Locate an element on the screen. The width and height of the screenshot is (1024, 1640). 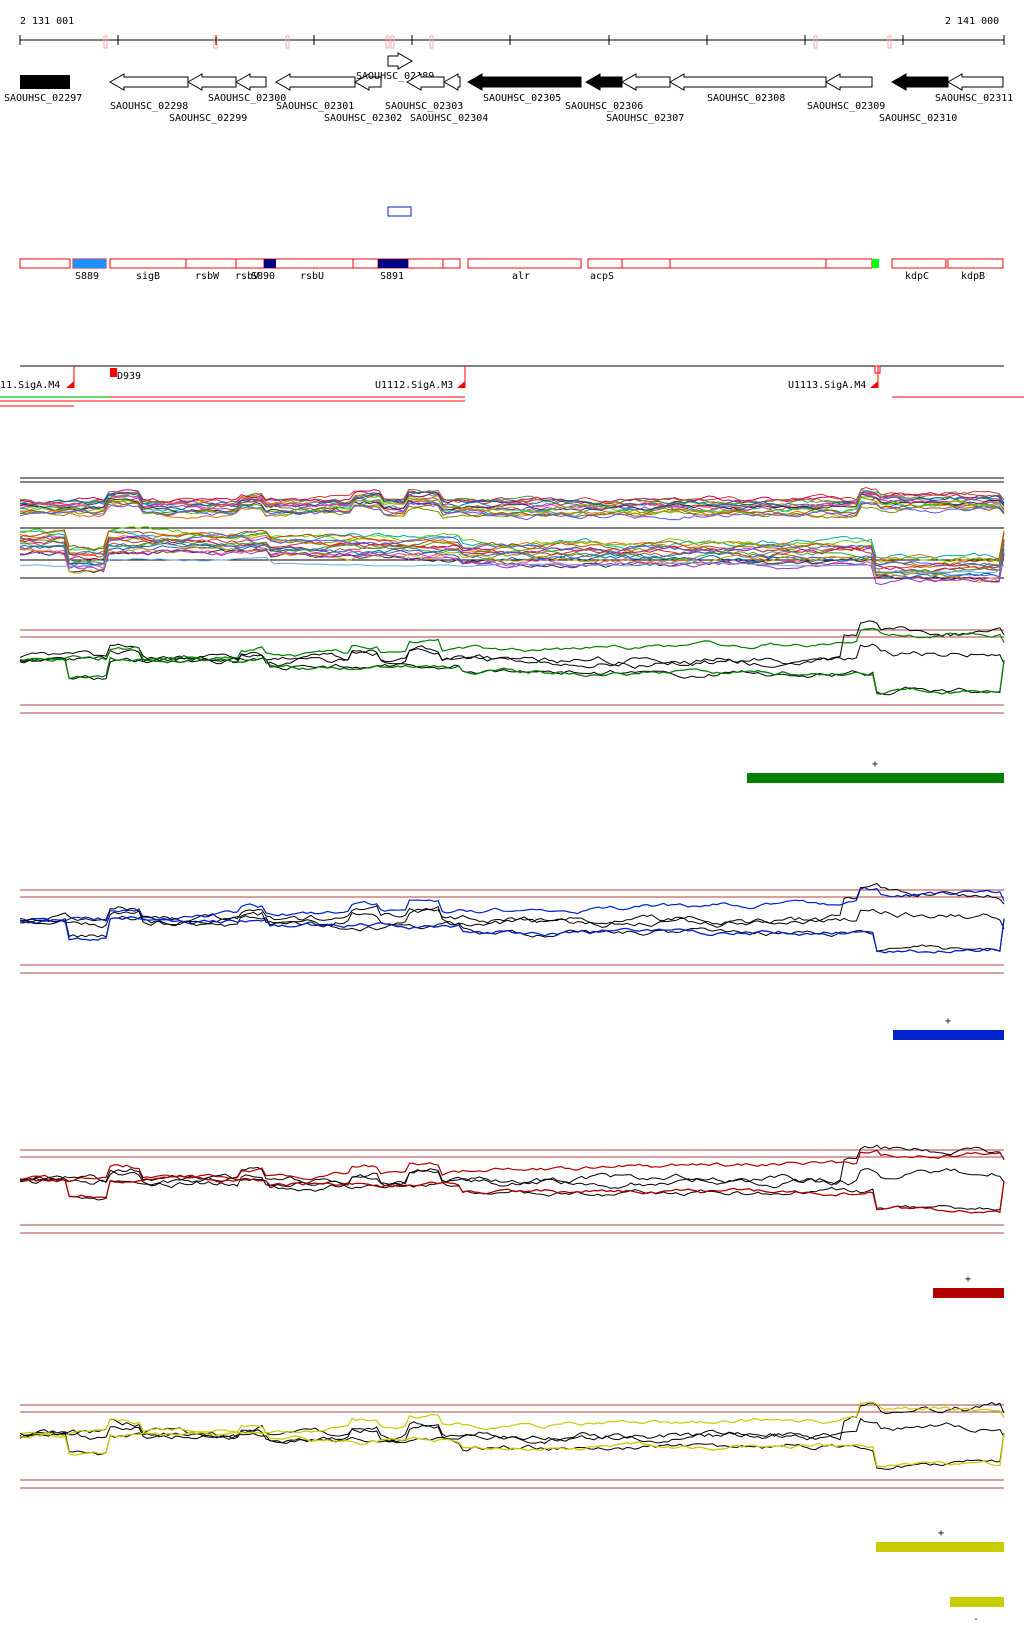
feature-green-mark is located at coordinates (875, 263).